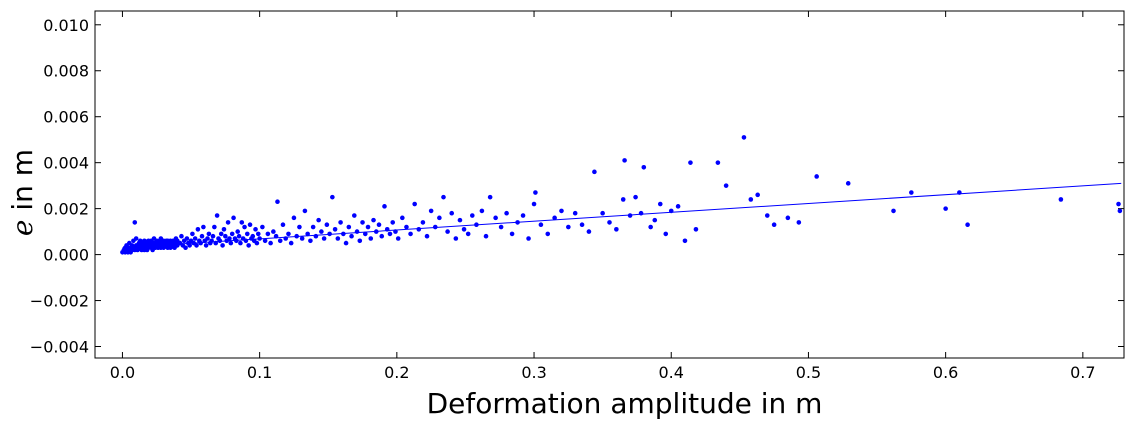 Image resolution: width=1126 pixels, height=422 pixels. Describe the element at coordinates (1082, 372) in the screenshot. I see `x-tick-label: 0.7` at that location.